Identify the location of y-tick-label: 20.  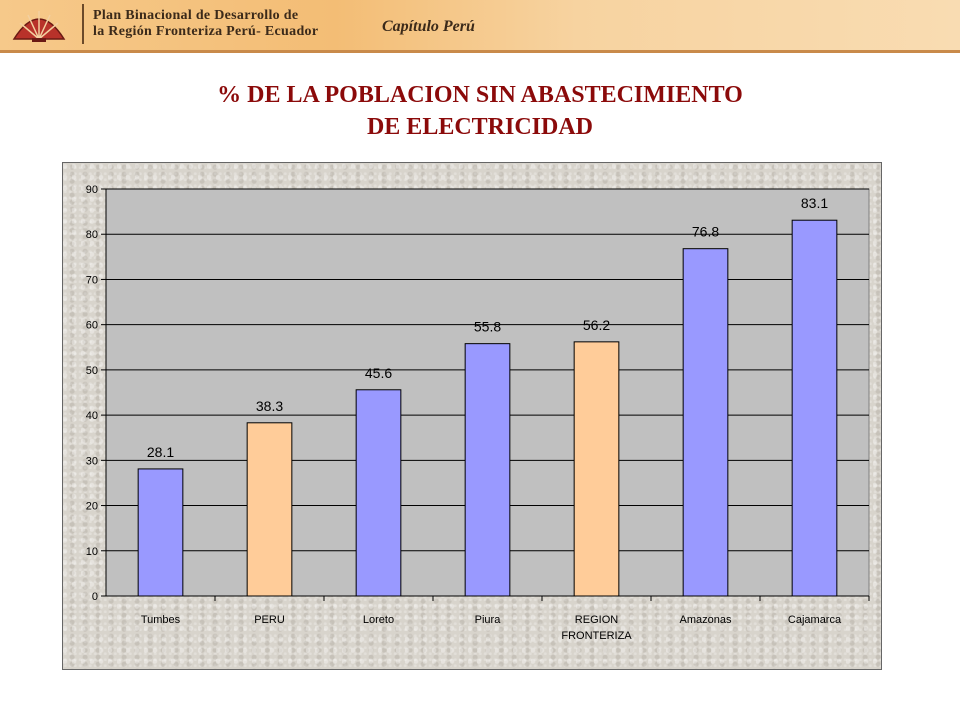
(92, 507).